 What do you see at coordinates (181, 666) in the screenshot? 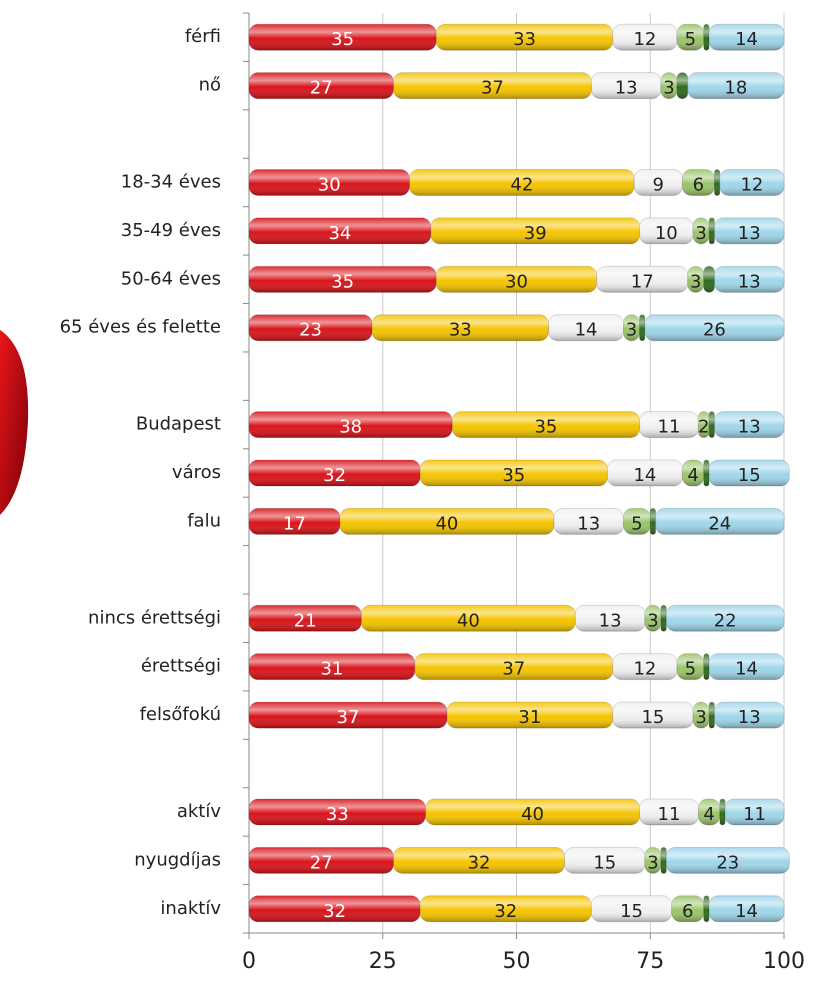
I see `y-tick-label: érettségi` at bounding box center [181, 666].